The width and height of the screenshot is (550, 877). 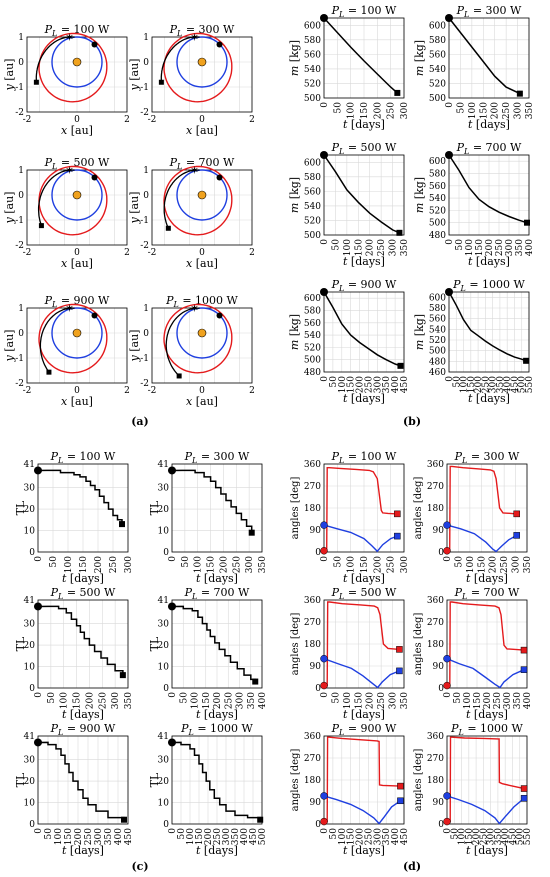 What do you see at coordinates (144, 359) in the screenshot?
I see `y-tick-label: -1` at bounding box center [144, 359].